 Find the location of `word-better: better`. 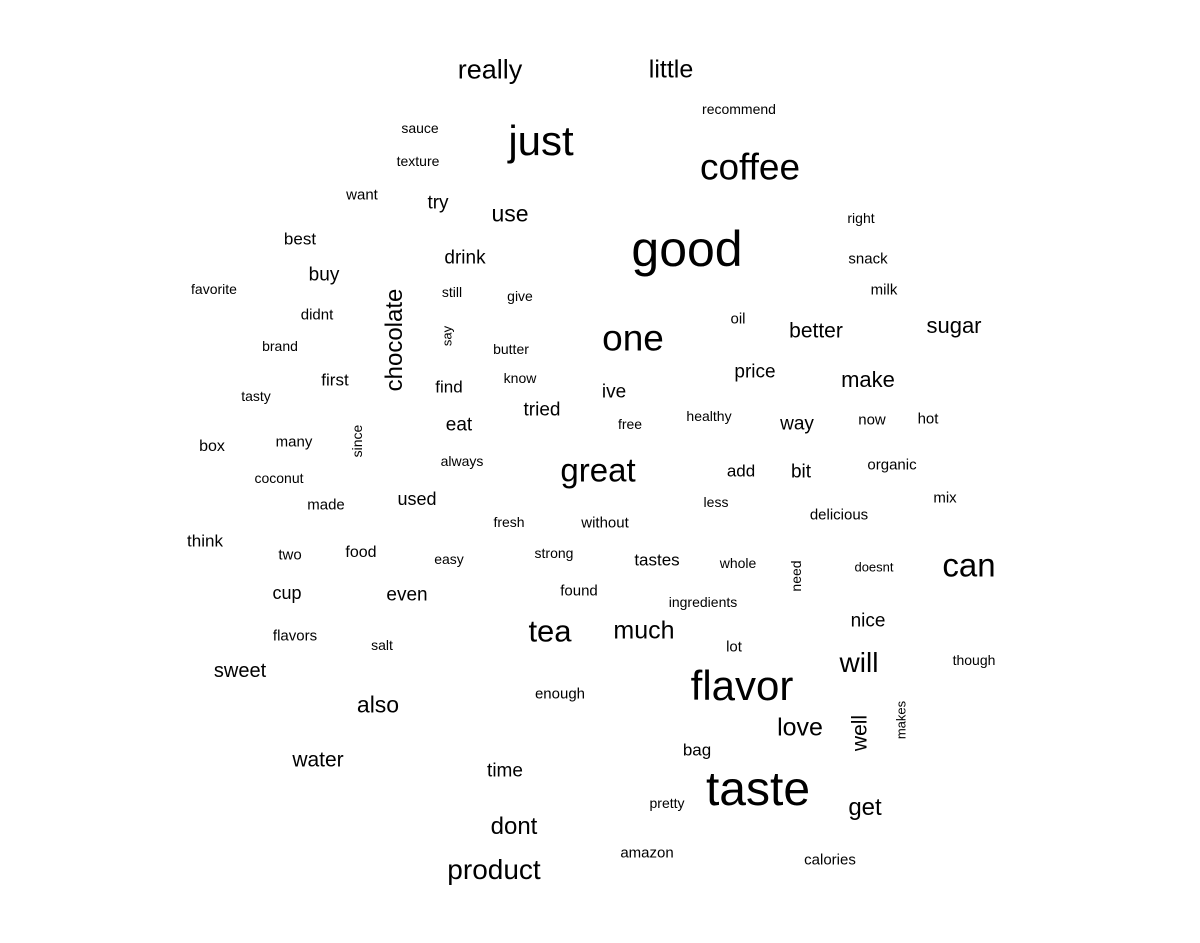

word-better: better is located at coordinates (816, 331).